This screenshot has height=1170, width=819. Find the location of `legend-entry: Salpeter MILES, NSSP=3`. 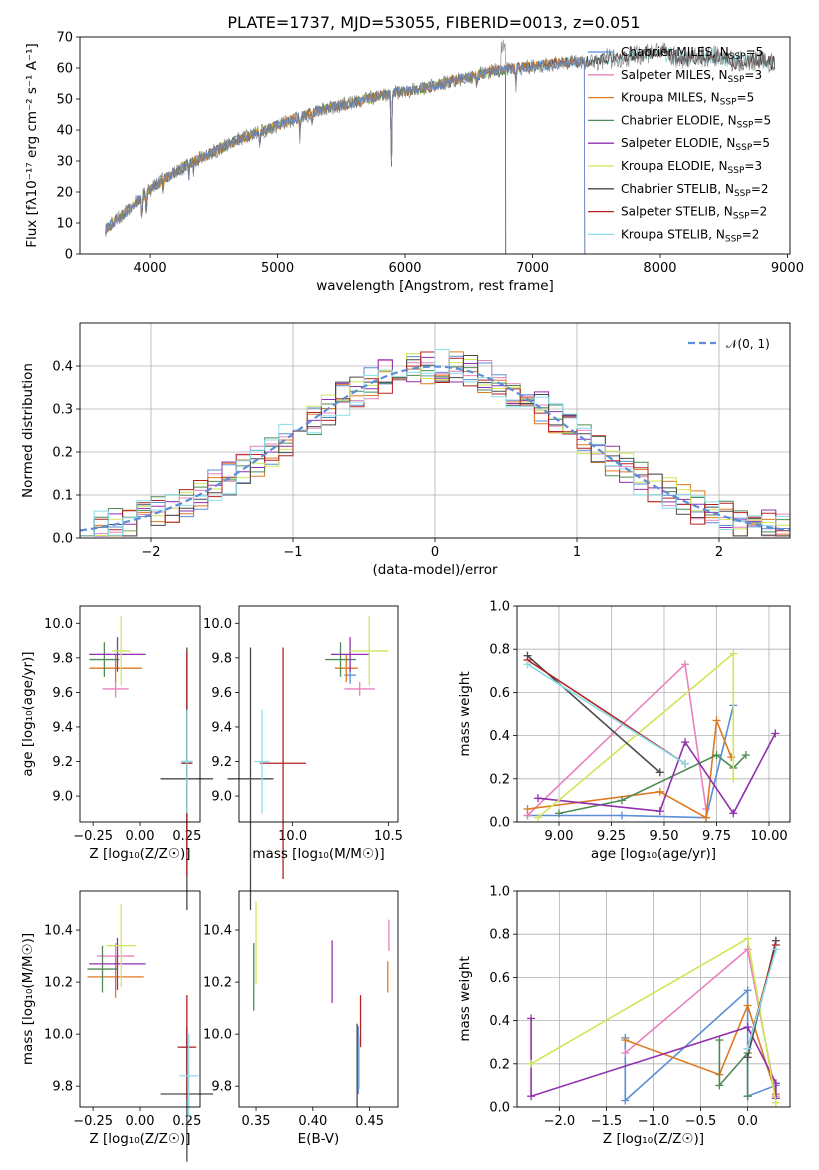

legend-entry: Salpeter MILES, NSSP=3 is located at coordinates (691, 76).